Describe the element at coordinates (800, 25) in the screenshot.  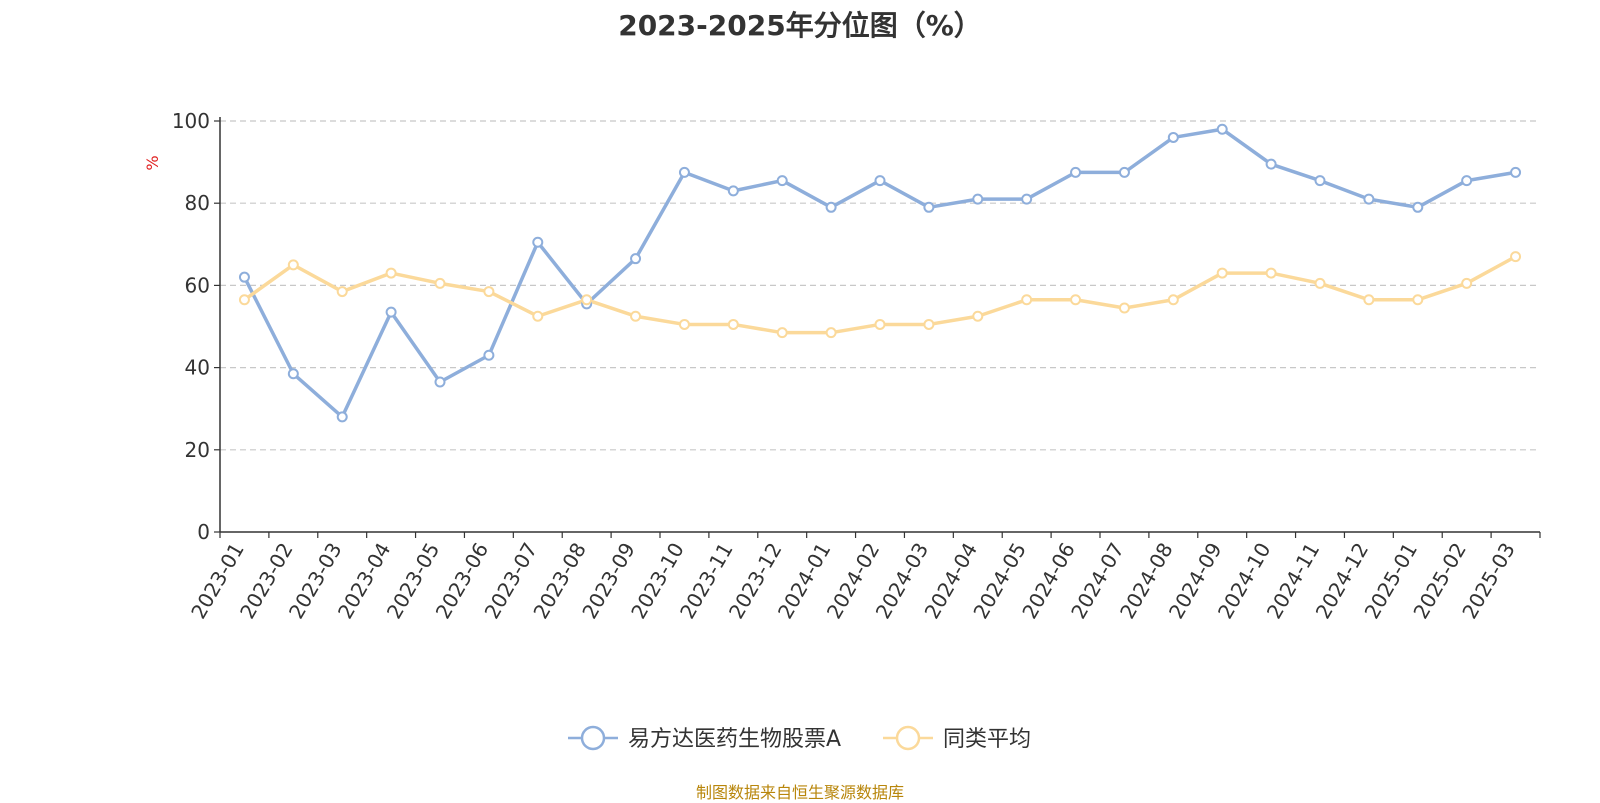
I see `chart-title: 2023-2025年分位图（%）` at that location.